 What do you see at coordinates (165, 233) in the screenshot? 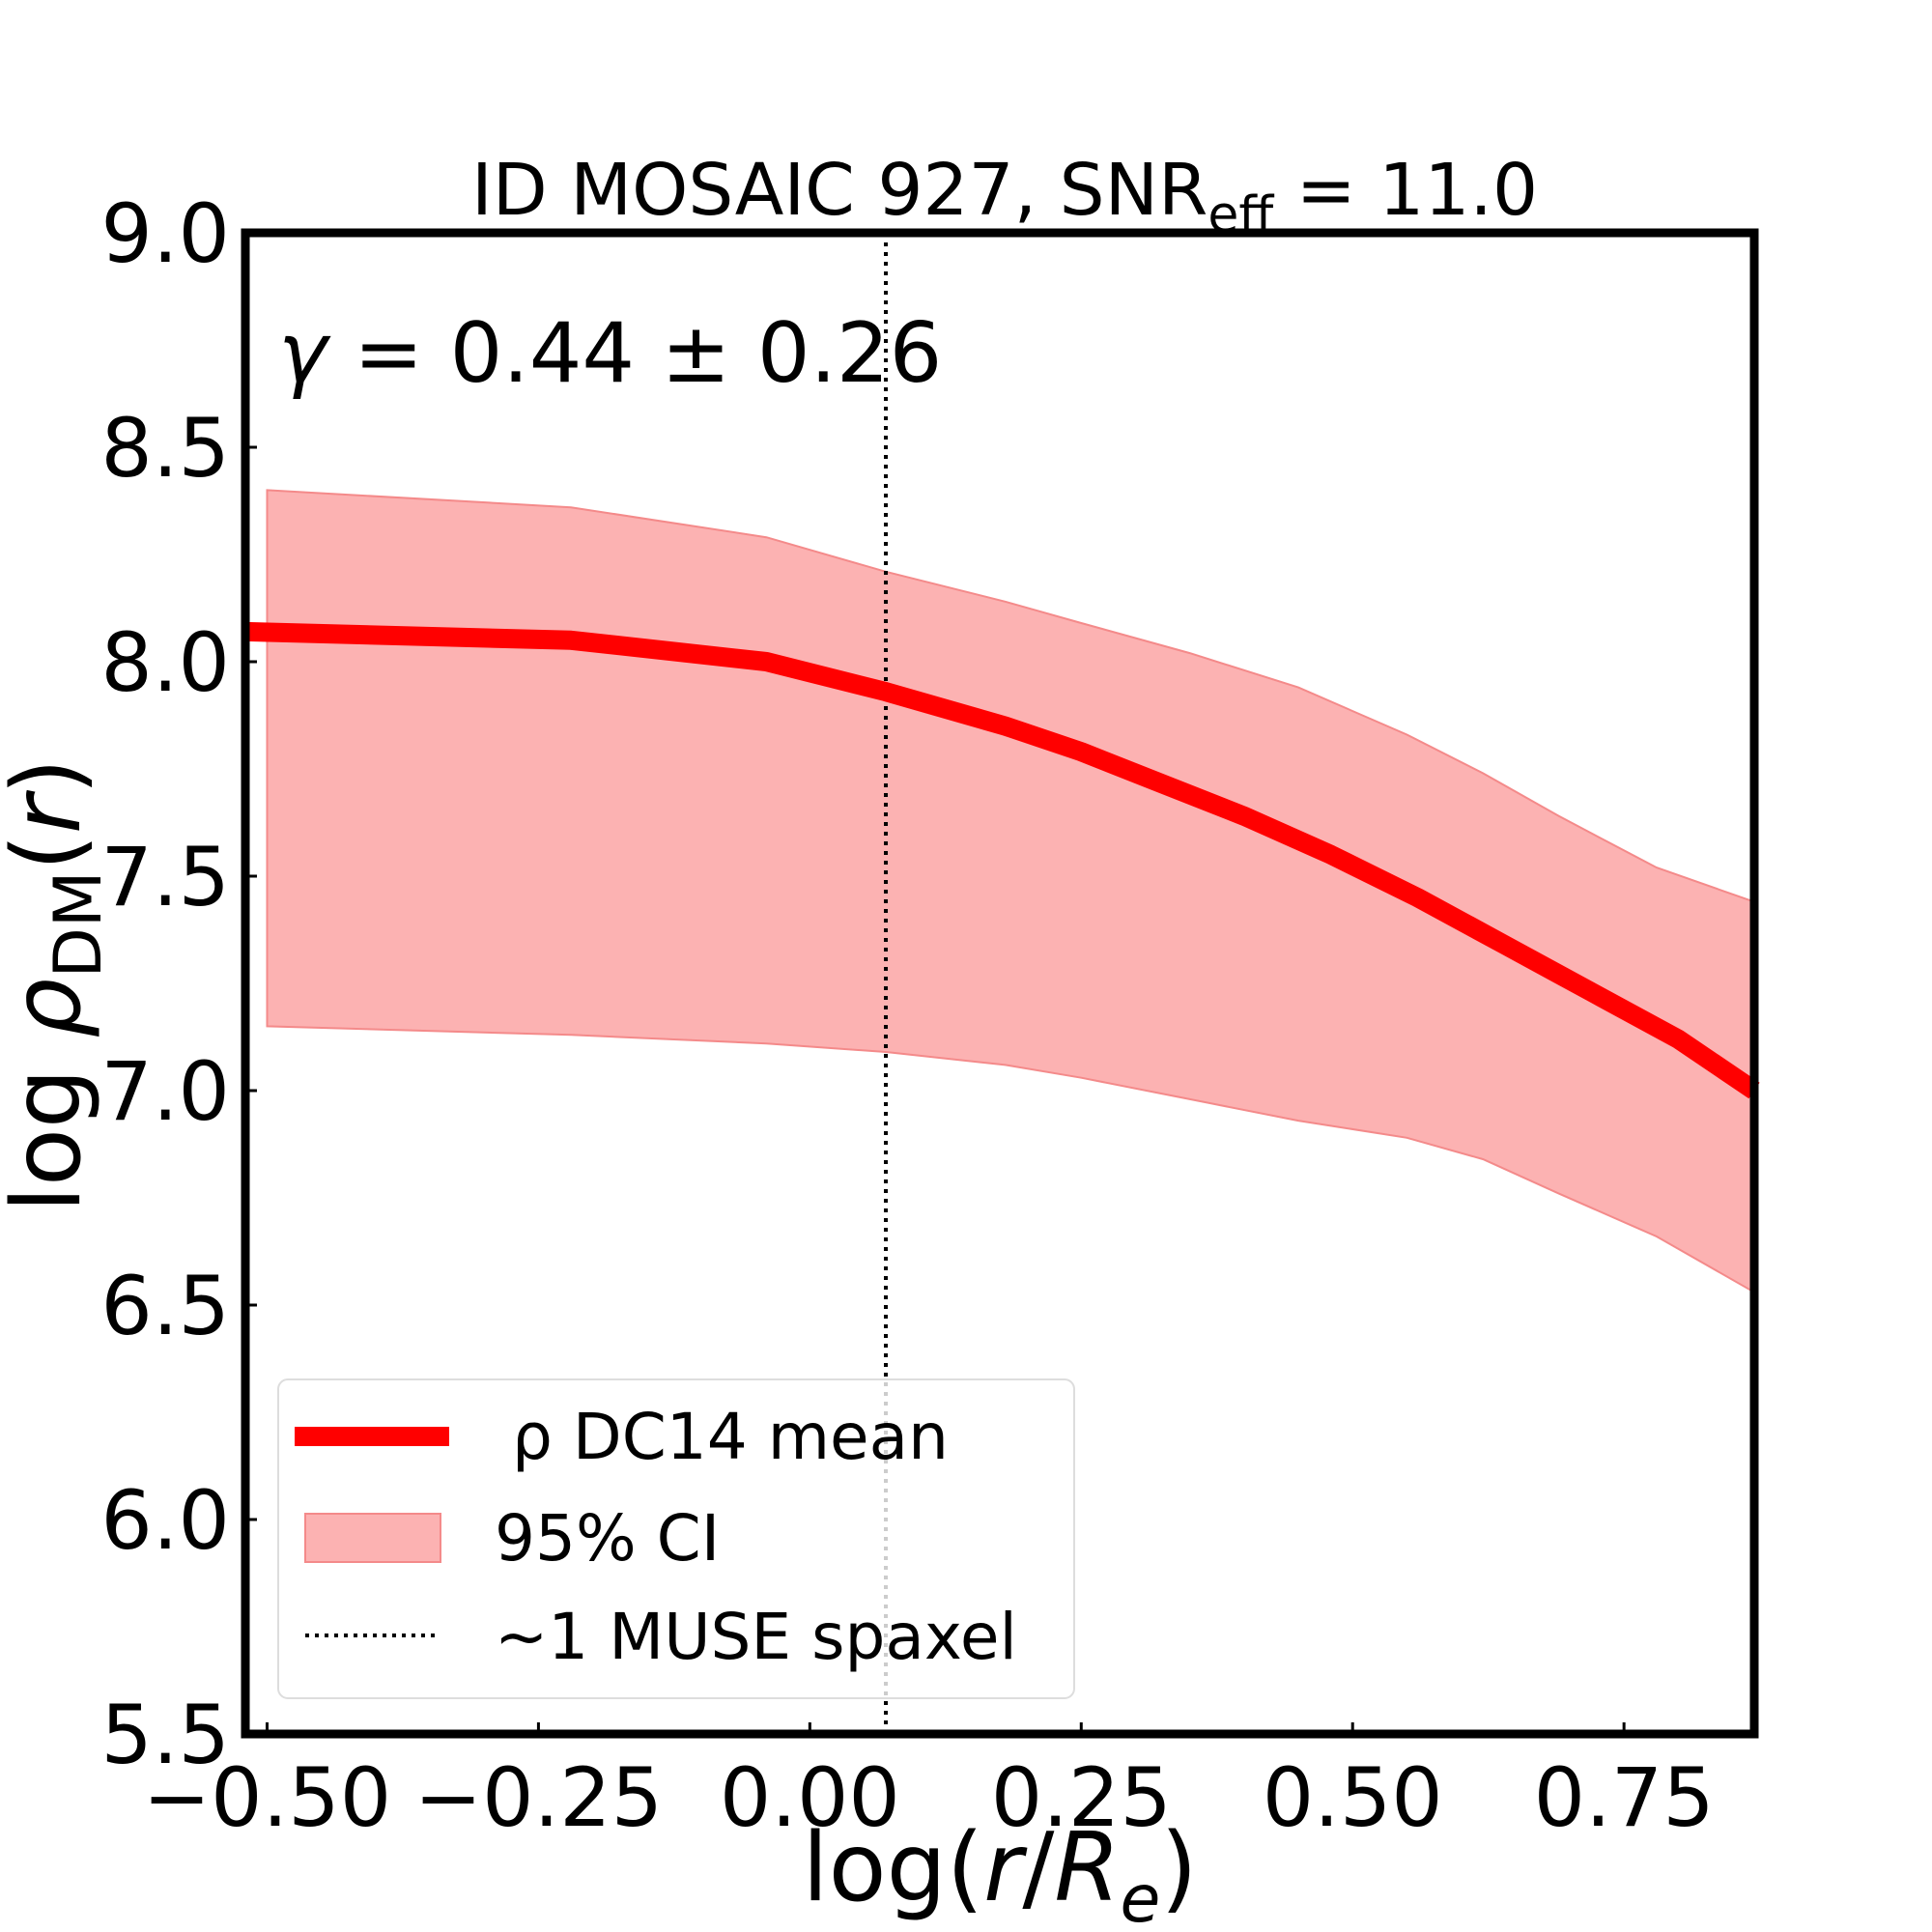
I see `y-tick-label: 9.0` at bounding box center [165, 233].